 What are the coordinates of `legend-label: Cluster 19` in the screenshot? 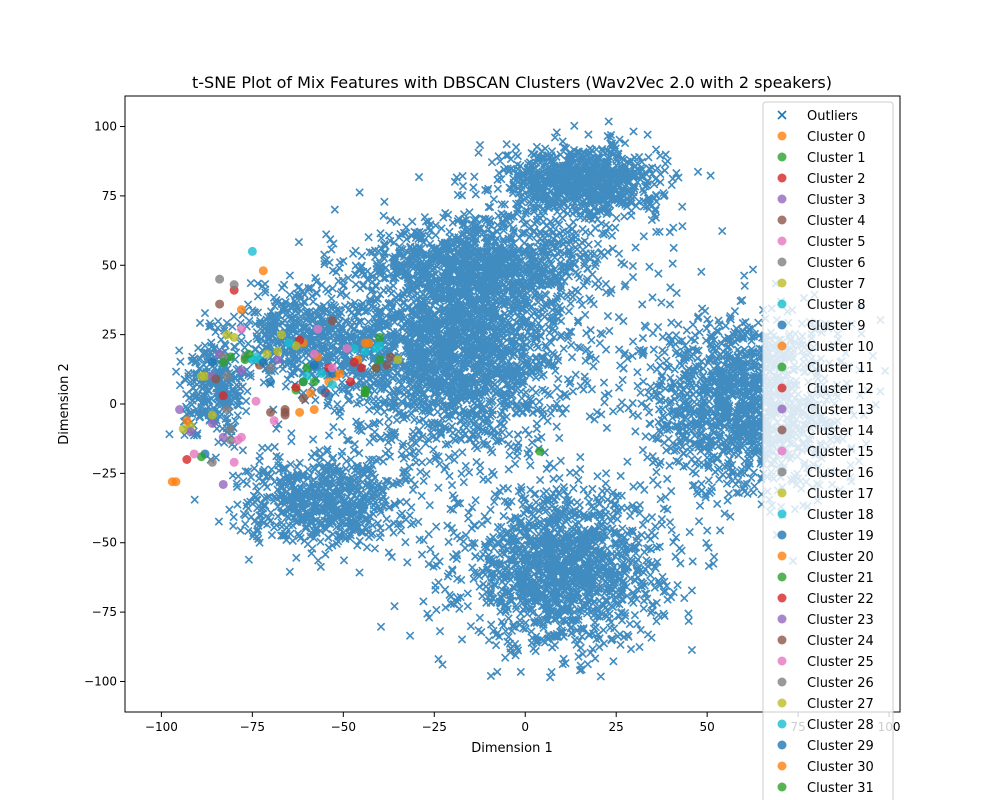 It's located at (840, 536).